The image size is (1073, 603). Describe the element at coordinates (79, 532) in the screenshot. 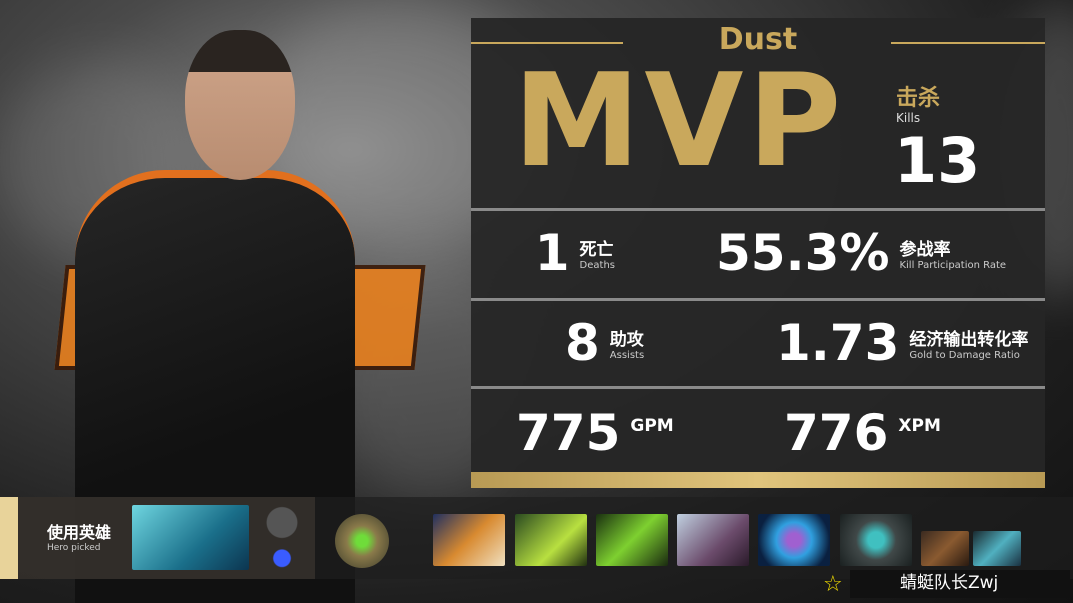

I see `hero-label: 使用英雄` at that location.